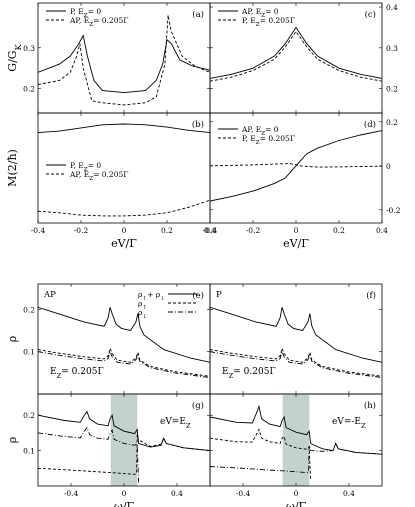  What do you see at coordinates (168, 305) in the screenshot?
I see `legend: ρ↑+ ρ↓ρ↑ρ↓` at bounding box center [168, 305].